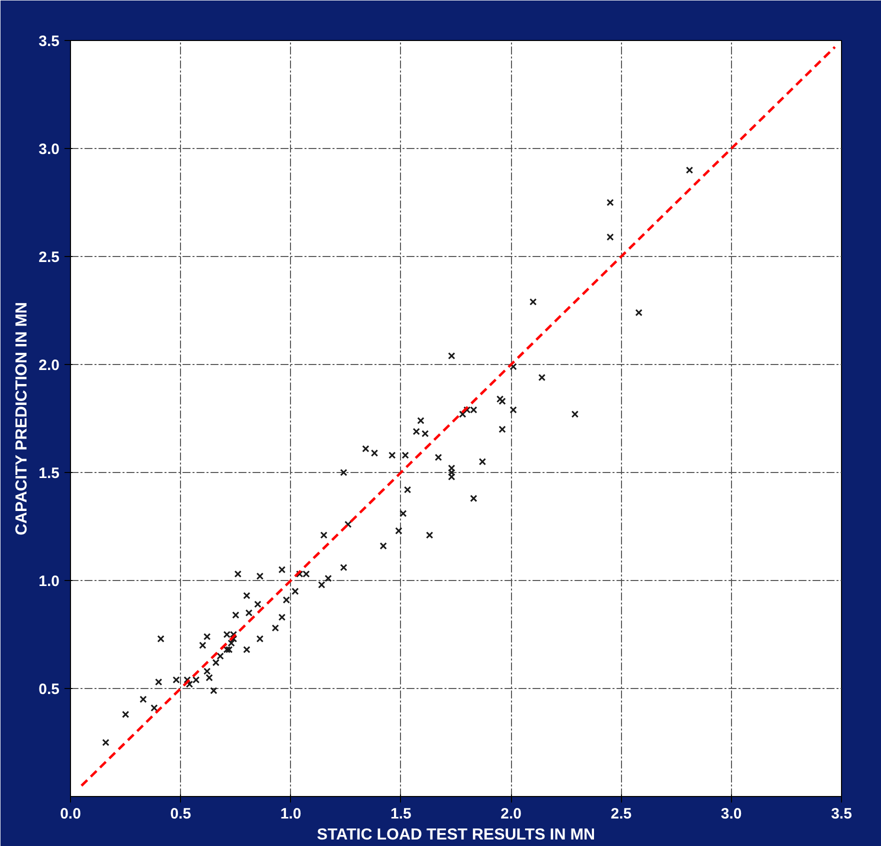  What do you see at coordinates (49, 473) in the screenshot?
I see `y-tick-label: 1.5` at bounding box center [49, 473].